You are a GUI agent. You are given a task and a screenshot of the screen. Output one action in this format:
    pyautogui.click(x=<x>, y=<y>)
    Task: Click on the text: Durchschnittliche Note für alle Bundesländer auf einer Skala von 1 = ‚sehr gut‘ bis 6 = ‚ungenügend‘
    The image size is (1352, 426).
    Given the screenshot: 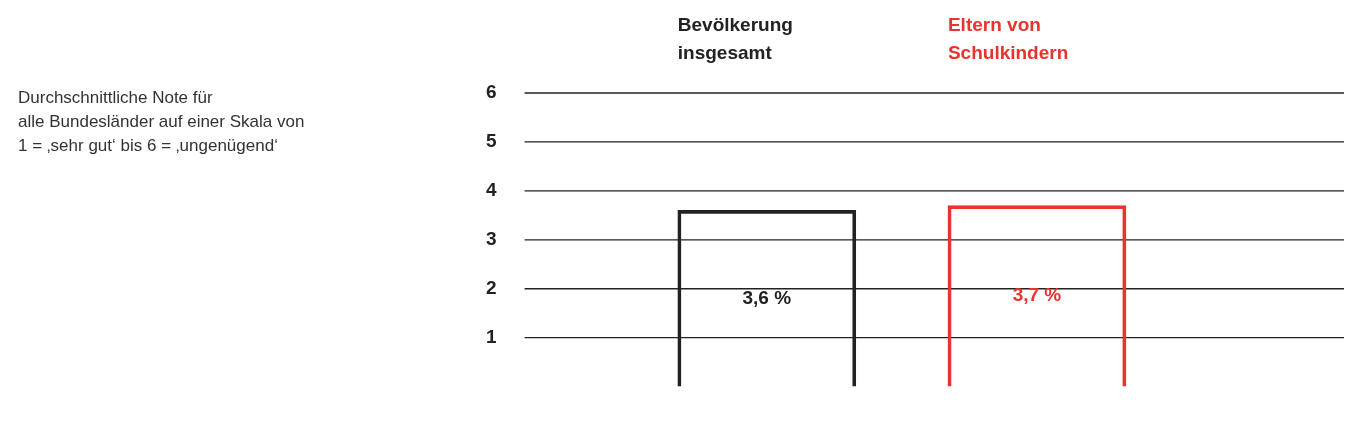 What is the action you would take?
    pyautogui.click(x=161, y=122)
    